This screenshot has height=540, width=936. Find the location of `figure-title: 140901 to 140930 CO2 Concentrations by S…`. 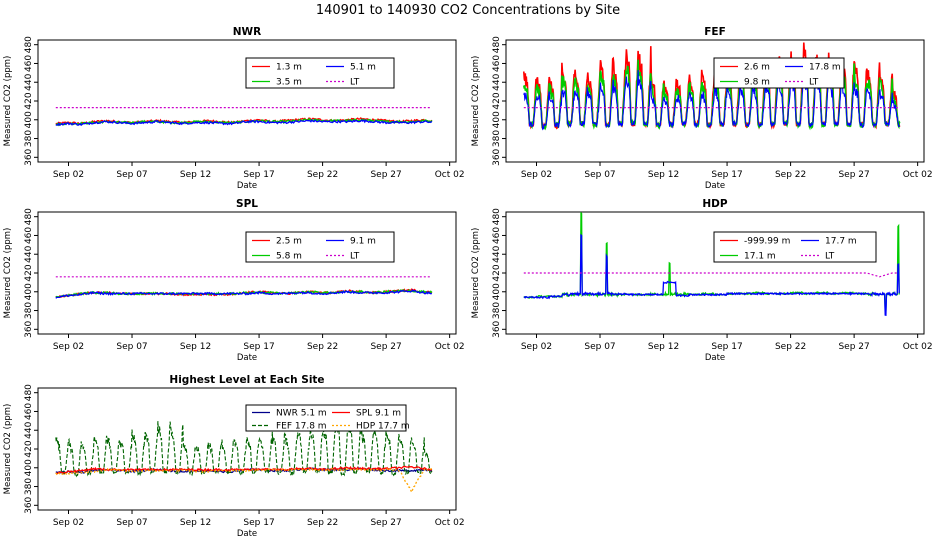

figure-title: 140901 to 140930 CO2 Concentrations by S… is located at coordinates (468, 10).